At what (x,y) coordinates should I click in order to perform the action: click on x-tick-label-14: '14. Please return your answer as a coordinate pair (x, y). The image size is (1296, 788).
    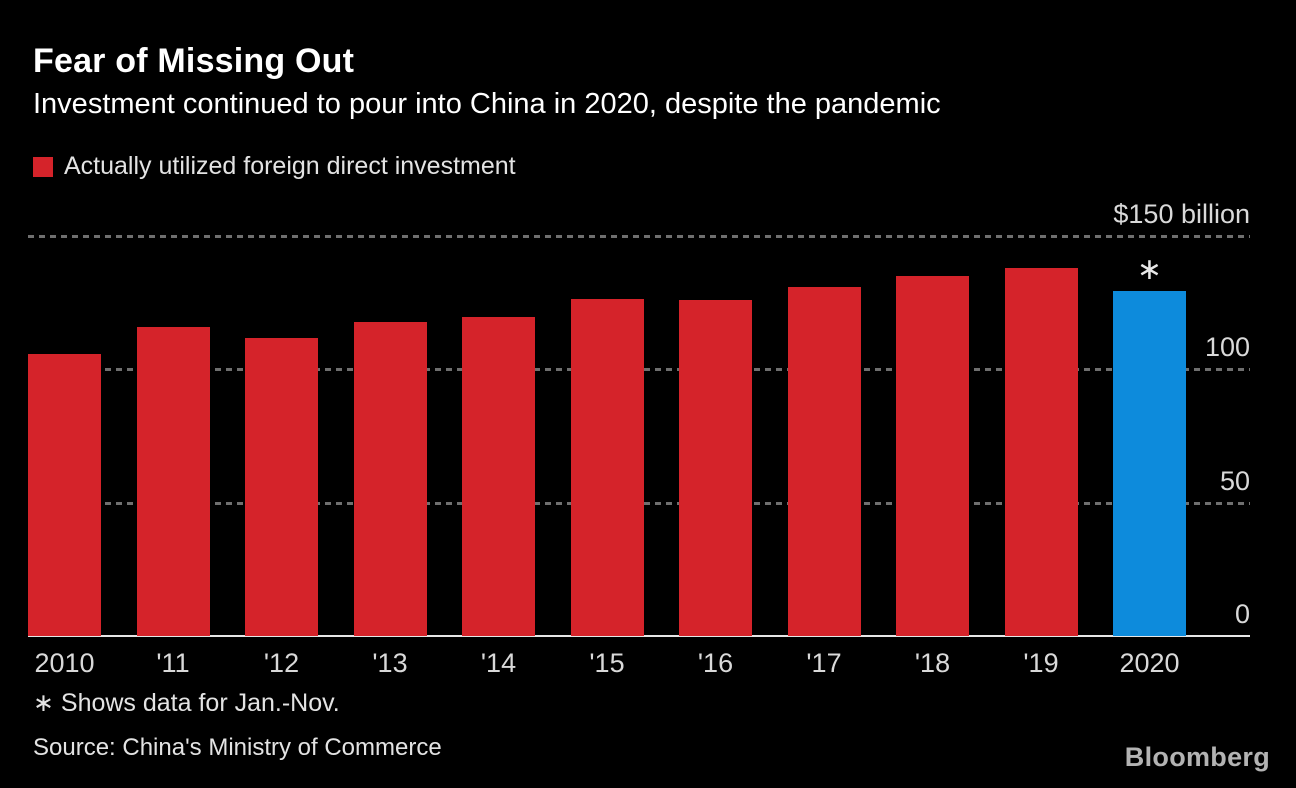
    Looking at the image, I should click on (498, 663).